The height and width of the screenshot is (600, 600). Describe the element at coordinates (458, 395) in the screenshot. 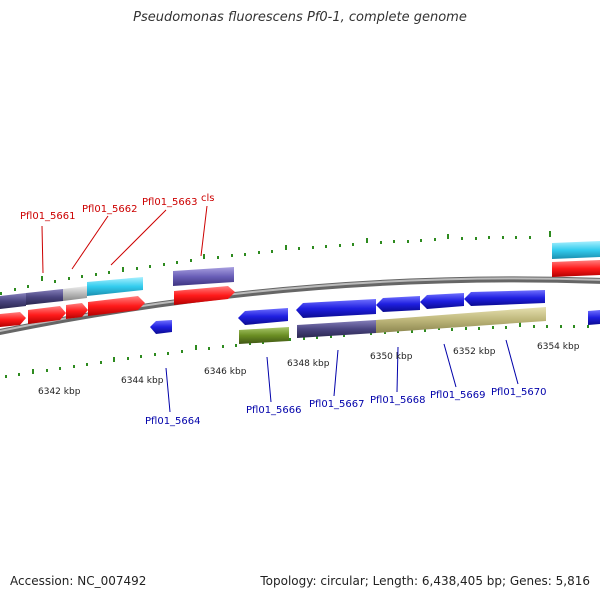

I see `gene-label-bottom: Pfl01_5669` at that location.